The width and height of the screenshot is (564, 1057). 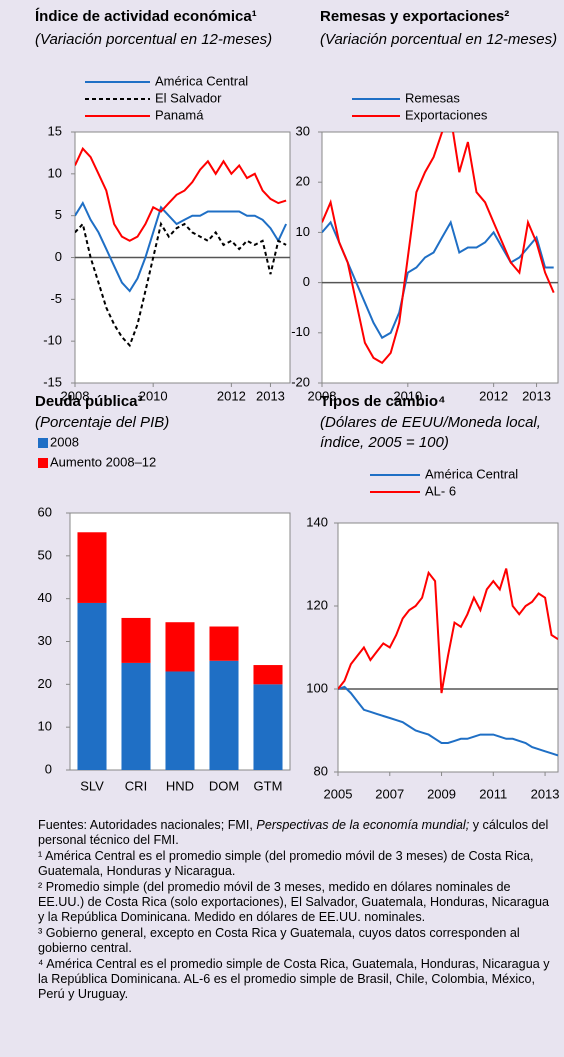 I want to click on legend-label: Remesas, so click(x=432, y=97).